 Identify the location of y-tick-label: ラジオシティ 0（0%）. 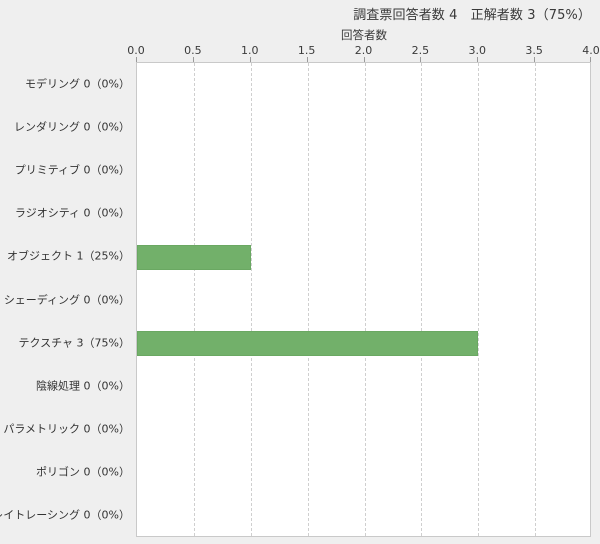
(72, 213).